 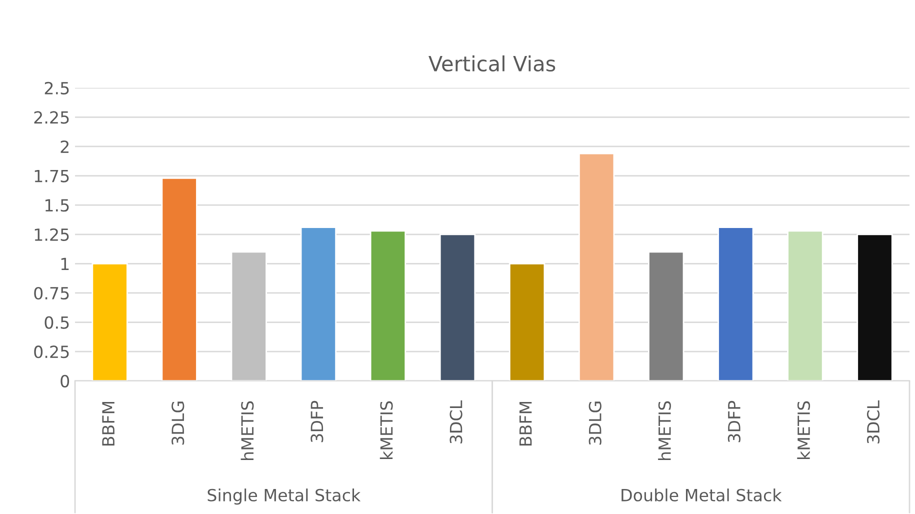 I want to click on text: Single Metal Stack, so click(x=284, y=496).